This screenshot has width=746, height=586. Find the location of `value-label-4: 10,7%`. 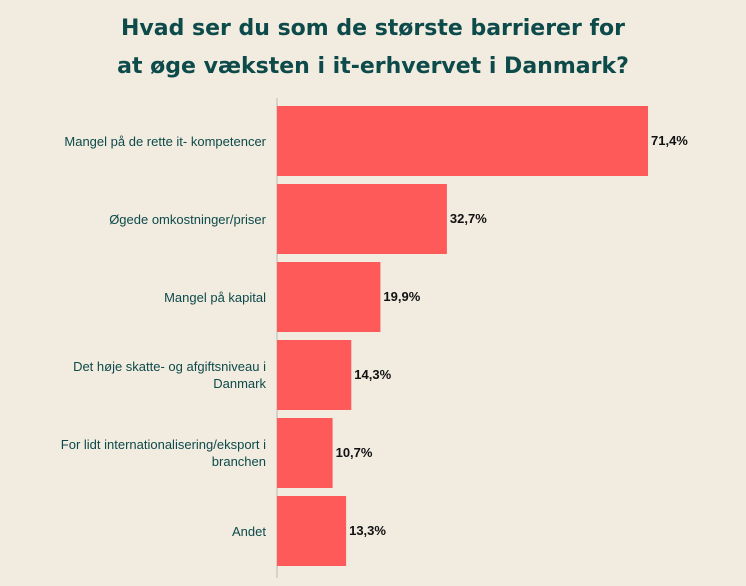

value-label-4: 10,7% is located at coordinates (354, 452).